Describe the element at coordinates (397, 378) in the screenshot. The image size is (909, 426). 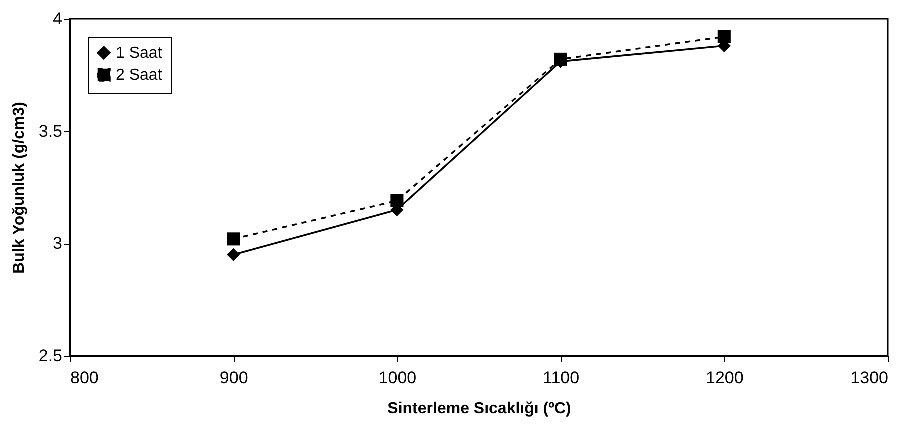
I see `x-tick-label: 1000` at that location.